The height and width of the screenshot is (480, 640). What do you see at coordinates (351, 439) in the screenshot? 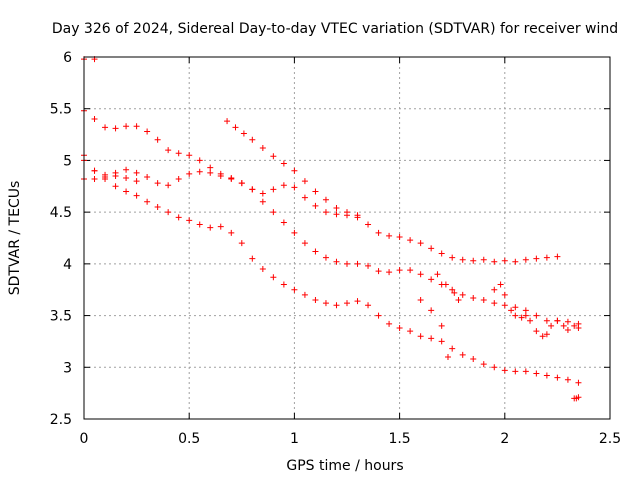
I see `x-tick-labels: 0 0.5 1 1.5 2 2.5` at bounding box center [351, 439].